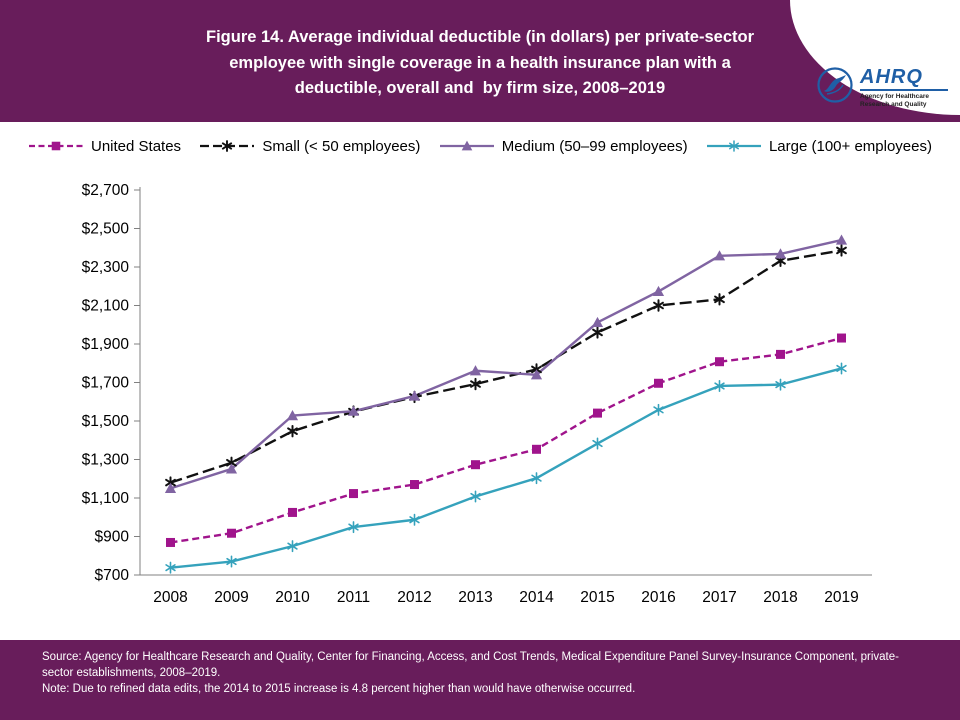 This screenshot has height=720, width=960. Describe the element at coordinates (106, 460) in the screenshot. I see `svg-text: $1,300` at that location.